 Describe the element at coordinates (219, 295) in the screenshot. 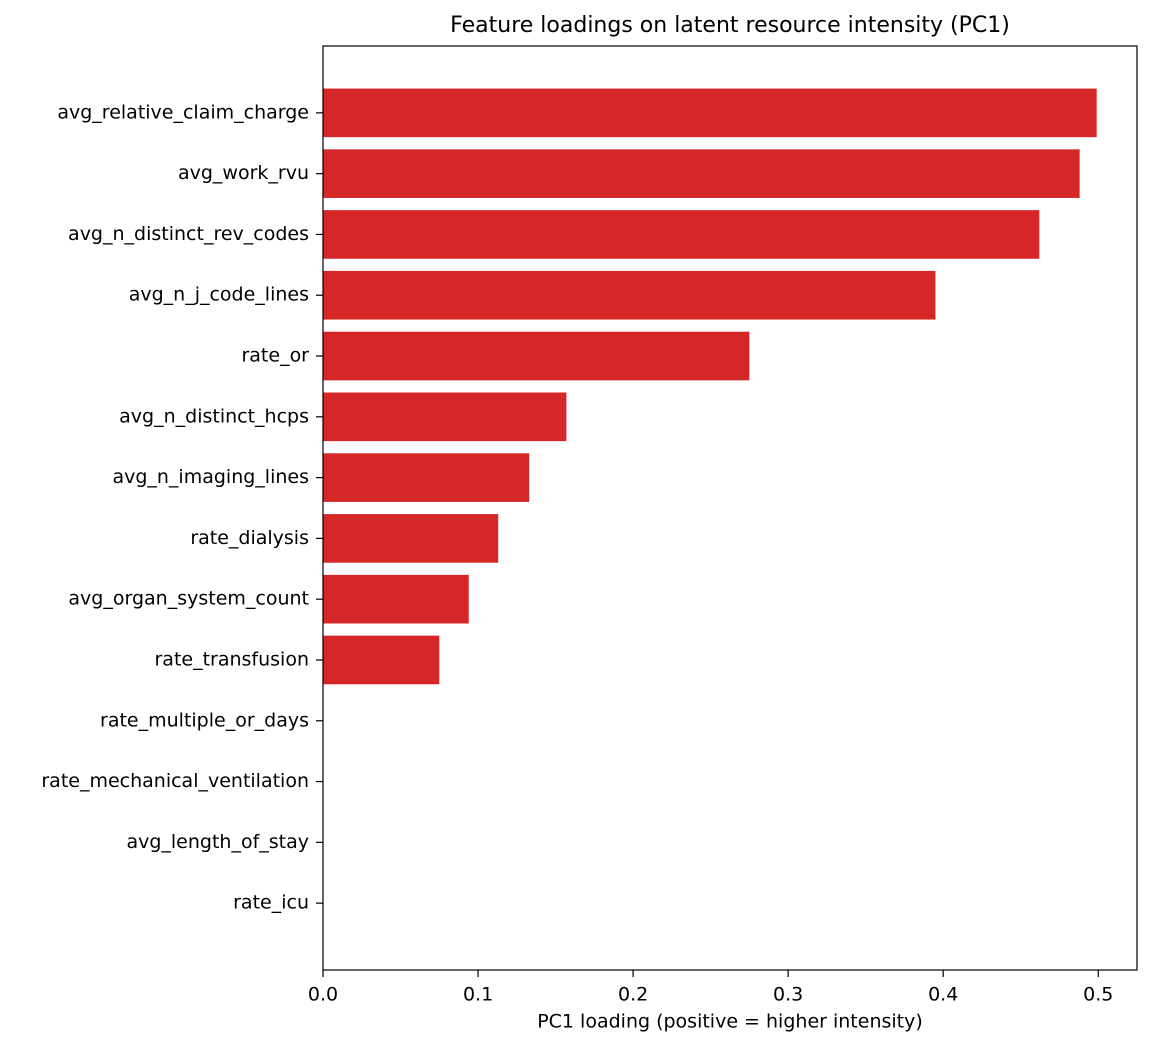

I see `y-tick-label: avg_n_j_code_lines` at that location.